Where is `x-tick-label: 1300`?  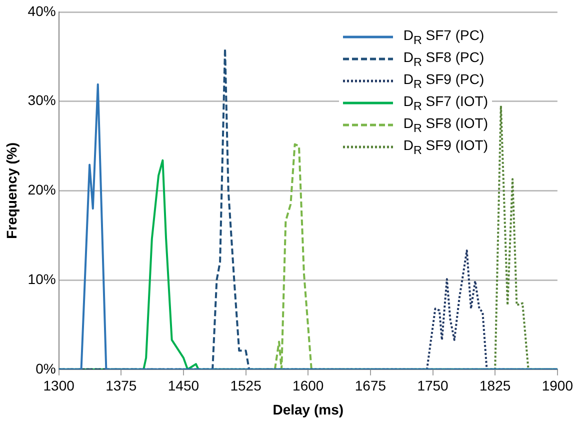 x-tick-label: 1300 is located at coordinates (59, 386).